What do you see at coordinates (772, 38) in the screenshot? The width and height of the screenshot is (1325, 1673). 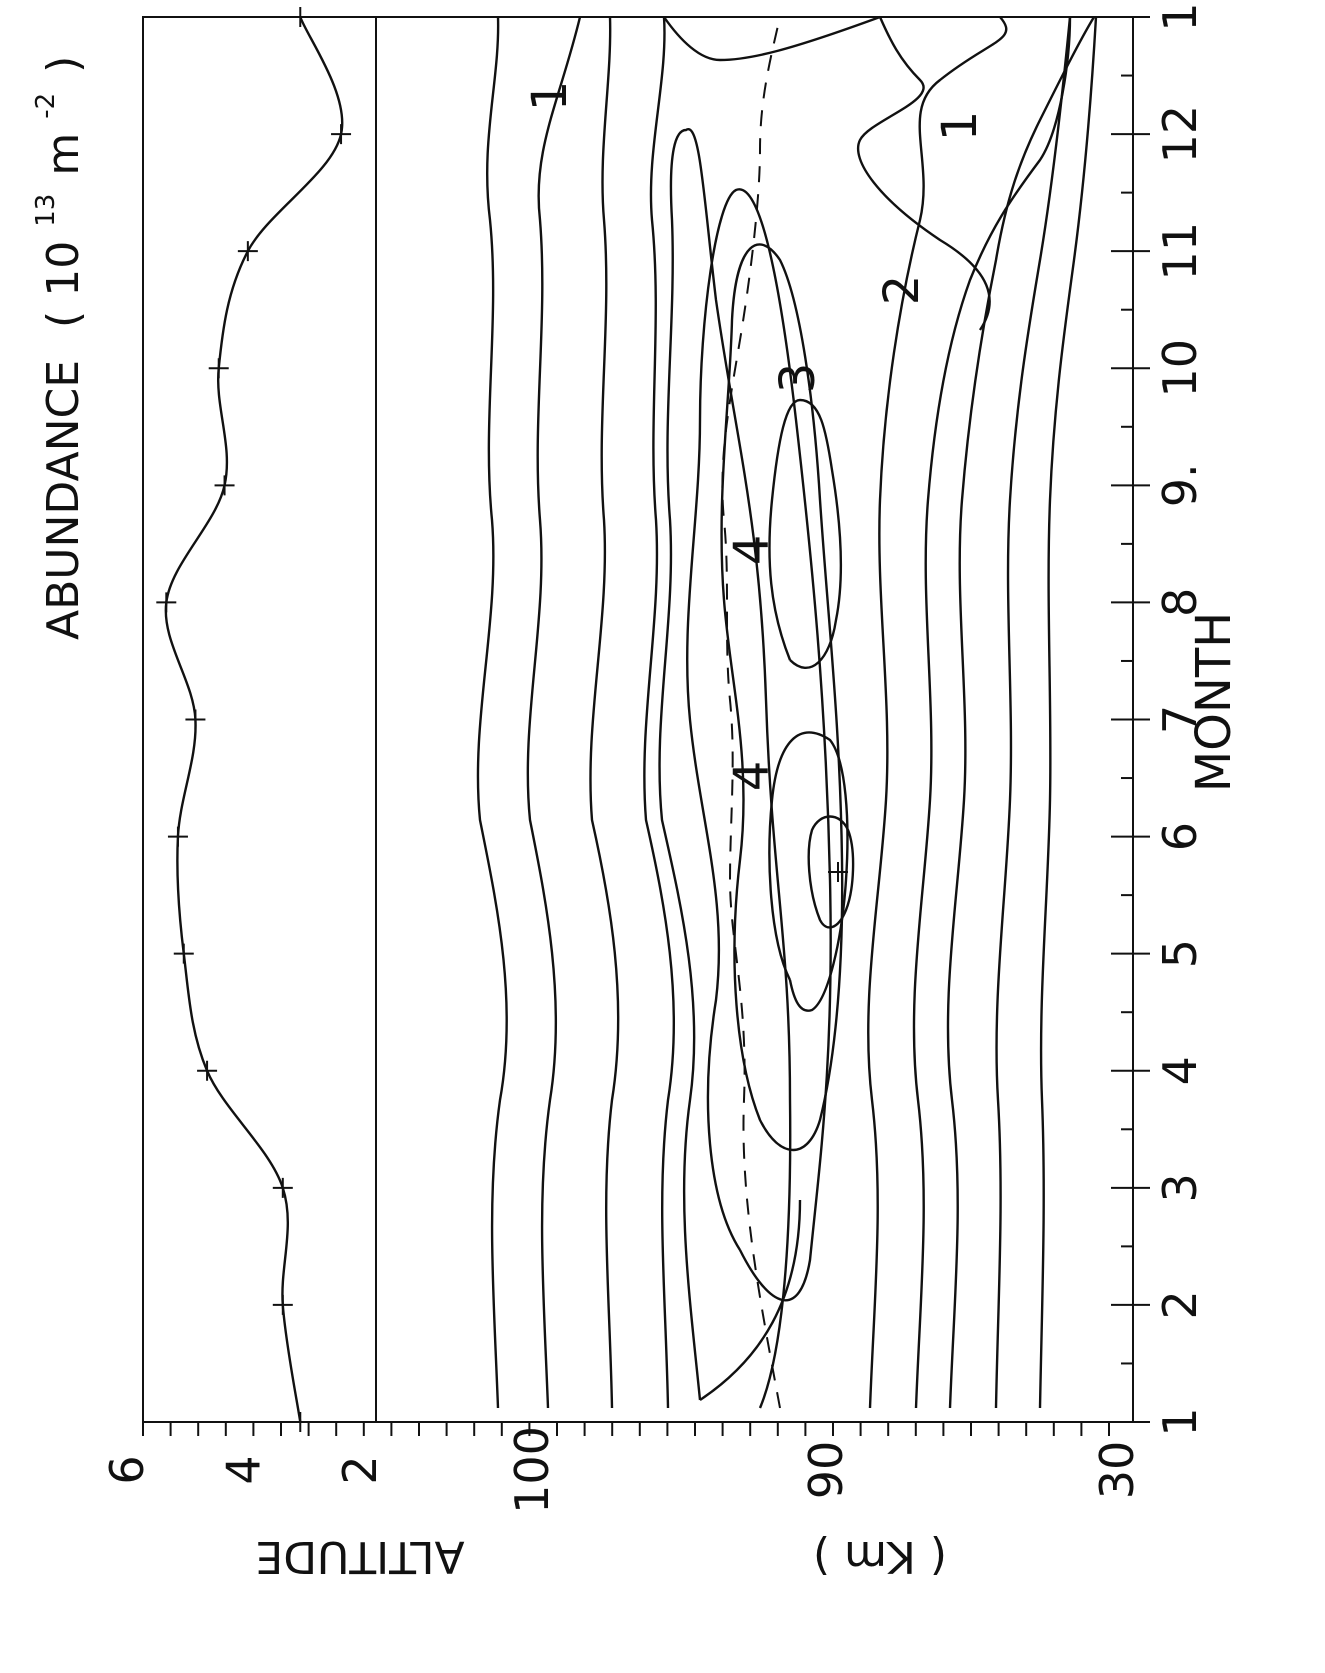 I see `contour-line-upper-right-loop` at bounding box center [772, 38].